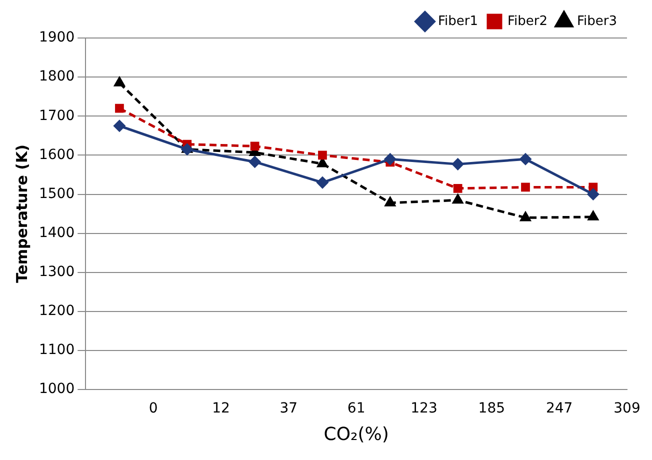 This screenshot has height=460, width=652. I want to click on y-tick-label: 1400, so click(56, 232).